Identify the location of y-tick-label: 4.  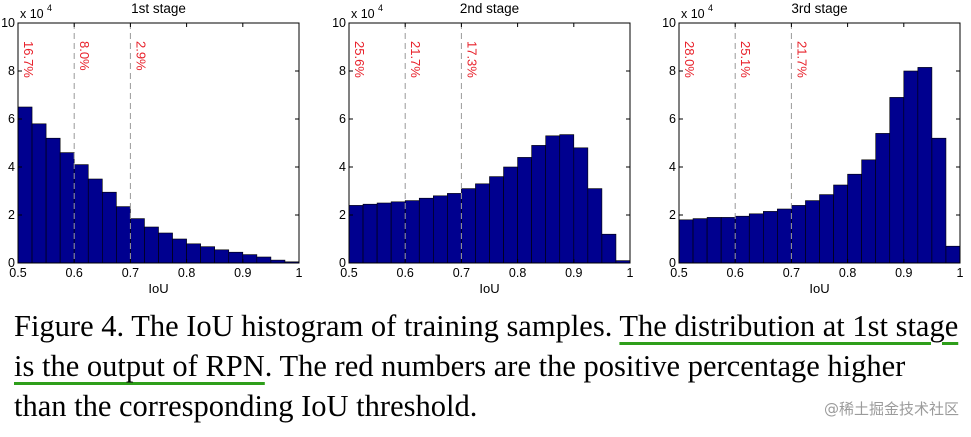
(11, 167).